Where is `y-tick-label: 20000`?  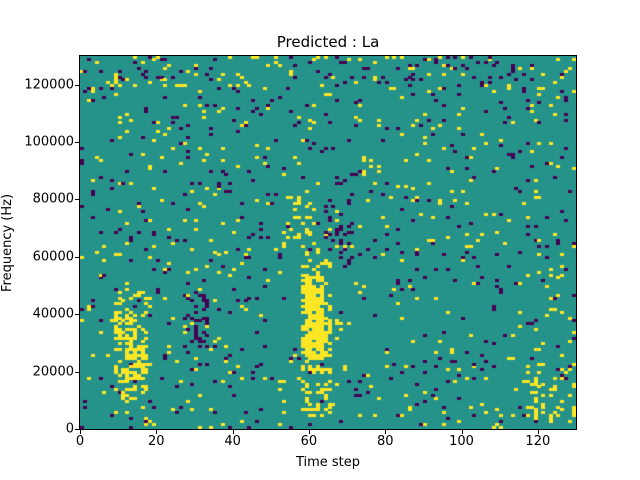
y-tick-label: 20000 is located at coordinates (53, 372).